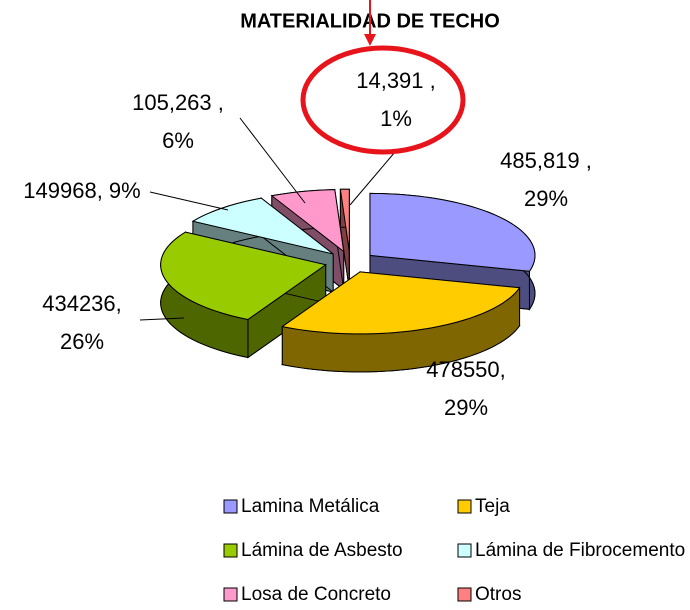  Describe the element at coordinates (82, 341) in the screenshot. I see `data-label: 26%` at that location.